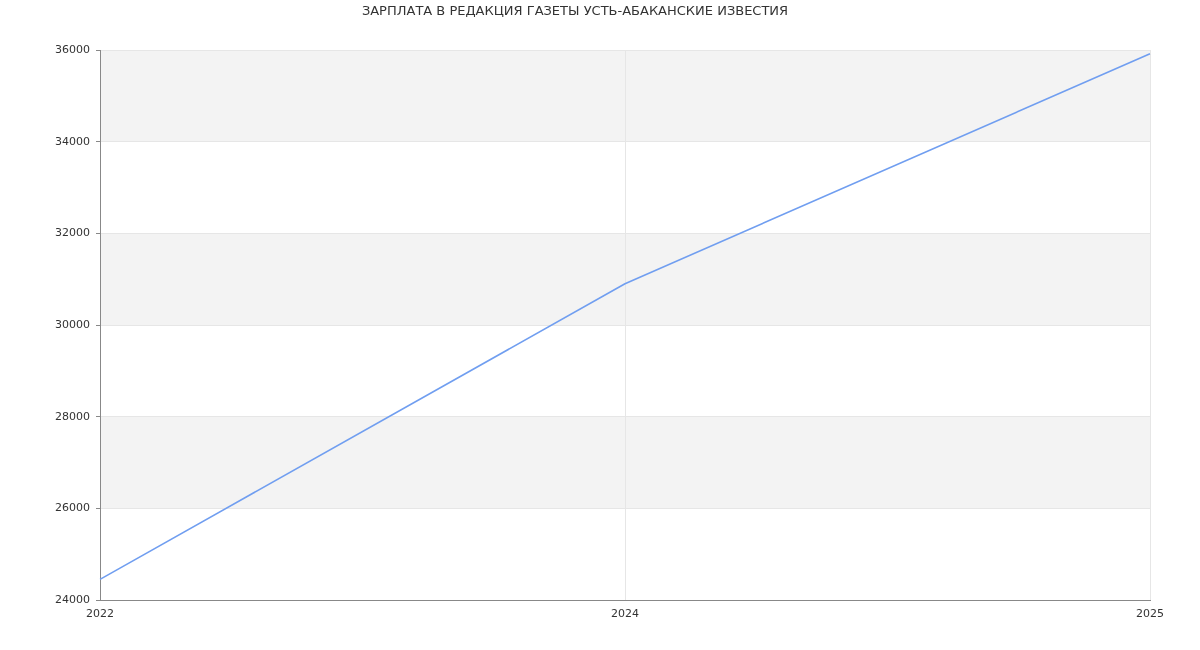 The width and height of the screenshot is (1200, 650). I want to click on y-tick-label: 26000, so click(72, 508).